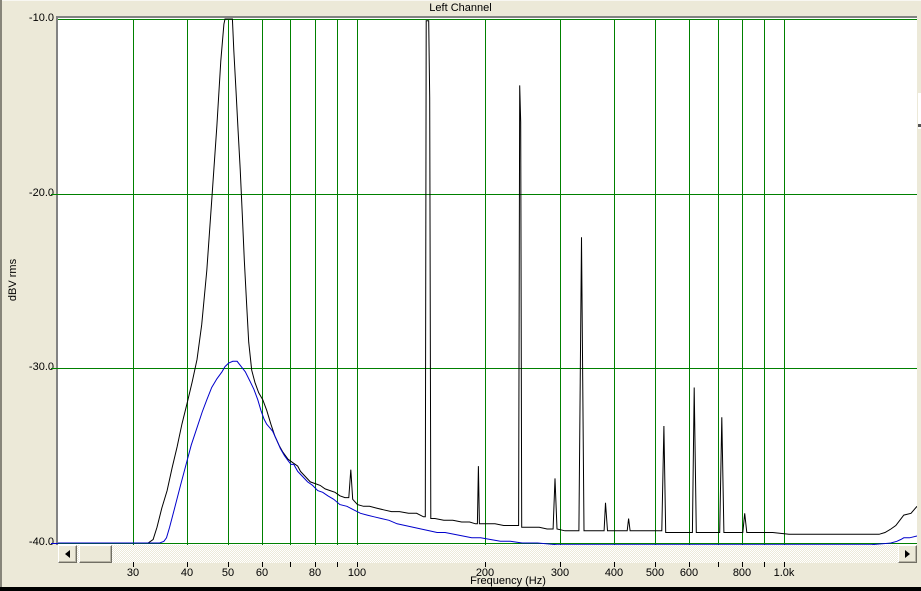  What do you see at coordinates (485, 573) in the screenshot?
I see `x-tick-label: 200` at bounding box center [485, 573].